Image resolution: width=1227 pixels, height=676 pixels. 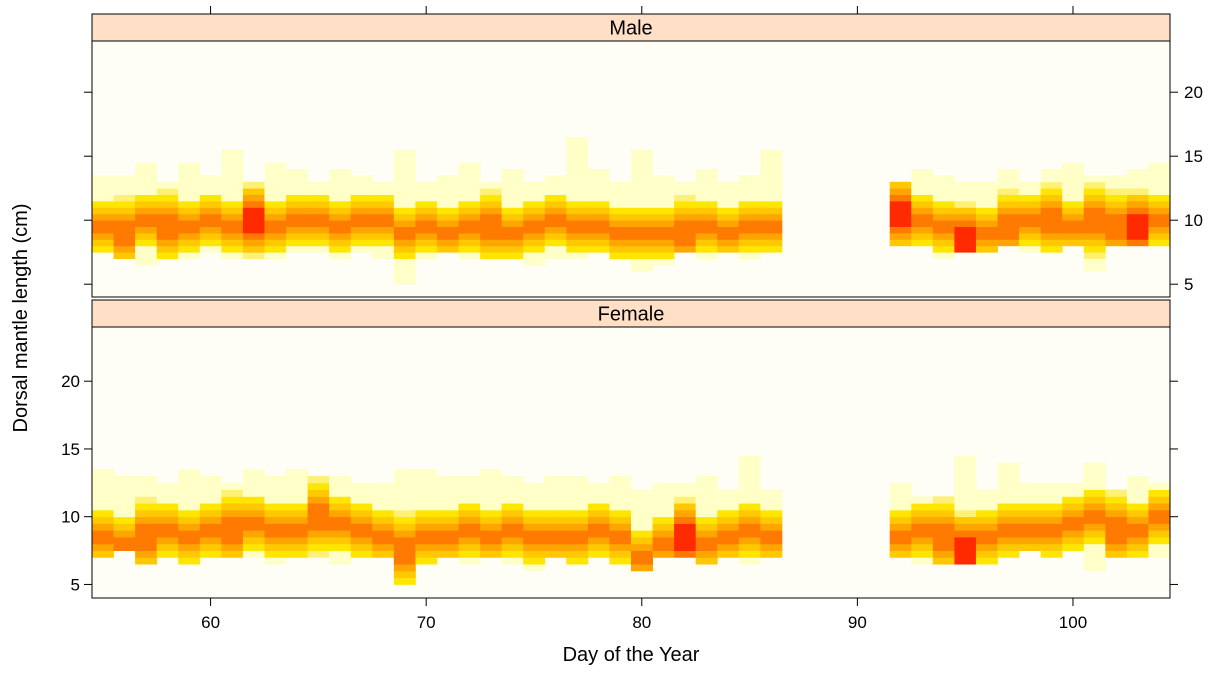 I want to click on y-axis-title: Dorsal mantle length (cm), so click(x=21, y=318).